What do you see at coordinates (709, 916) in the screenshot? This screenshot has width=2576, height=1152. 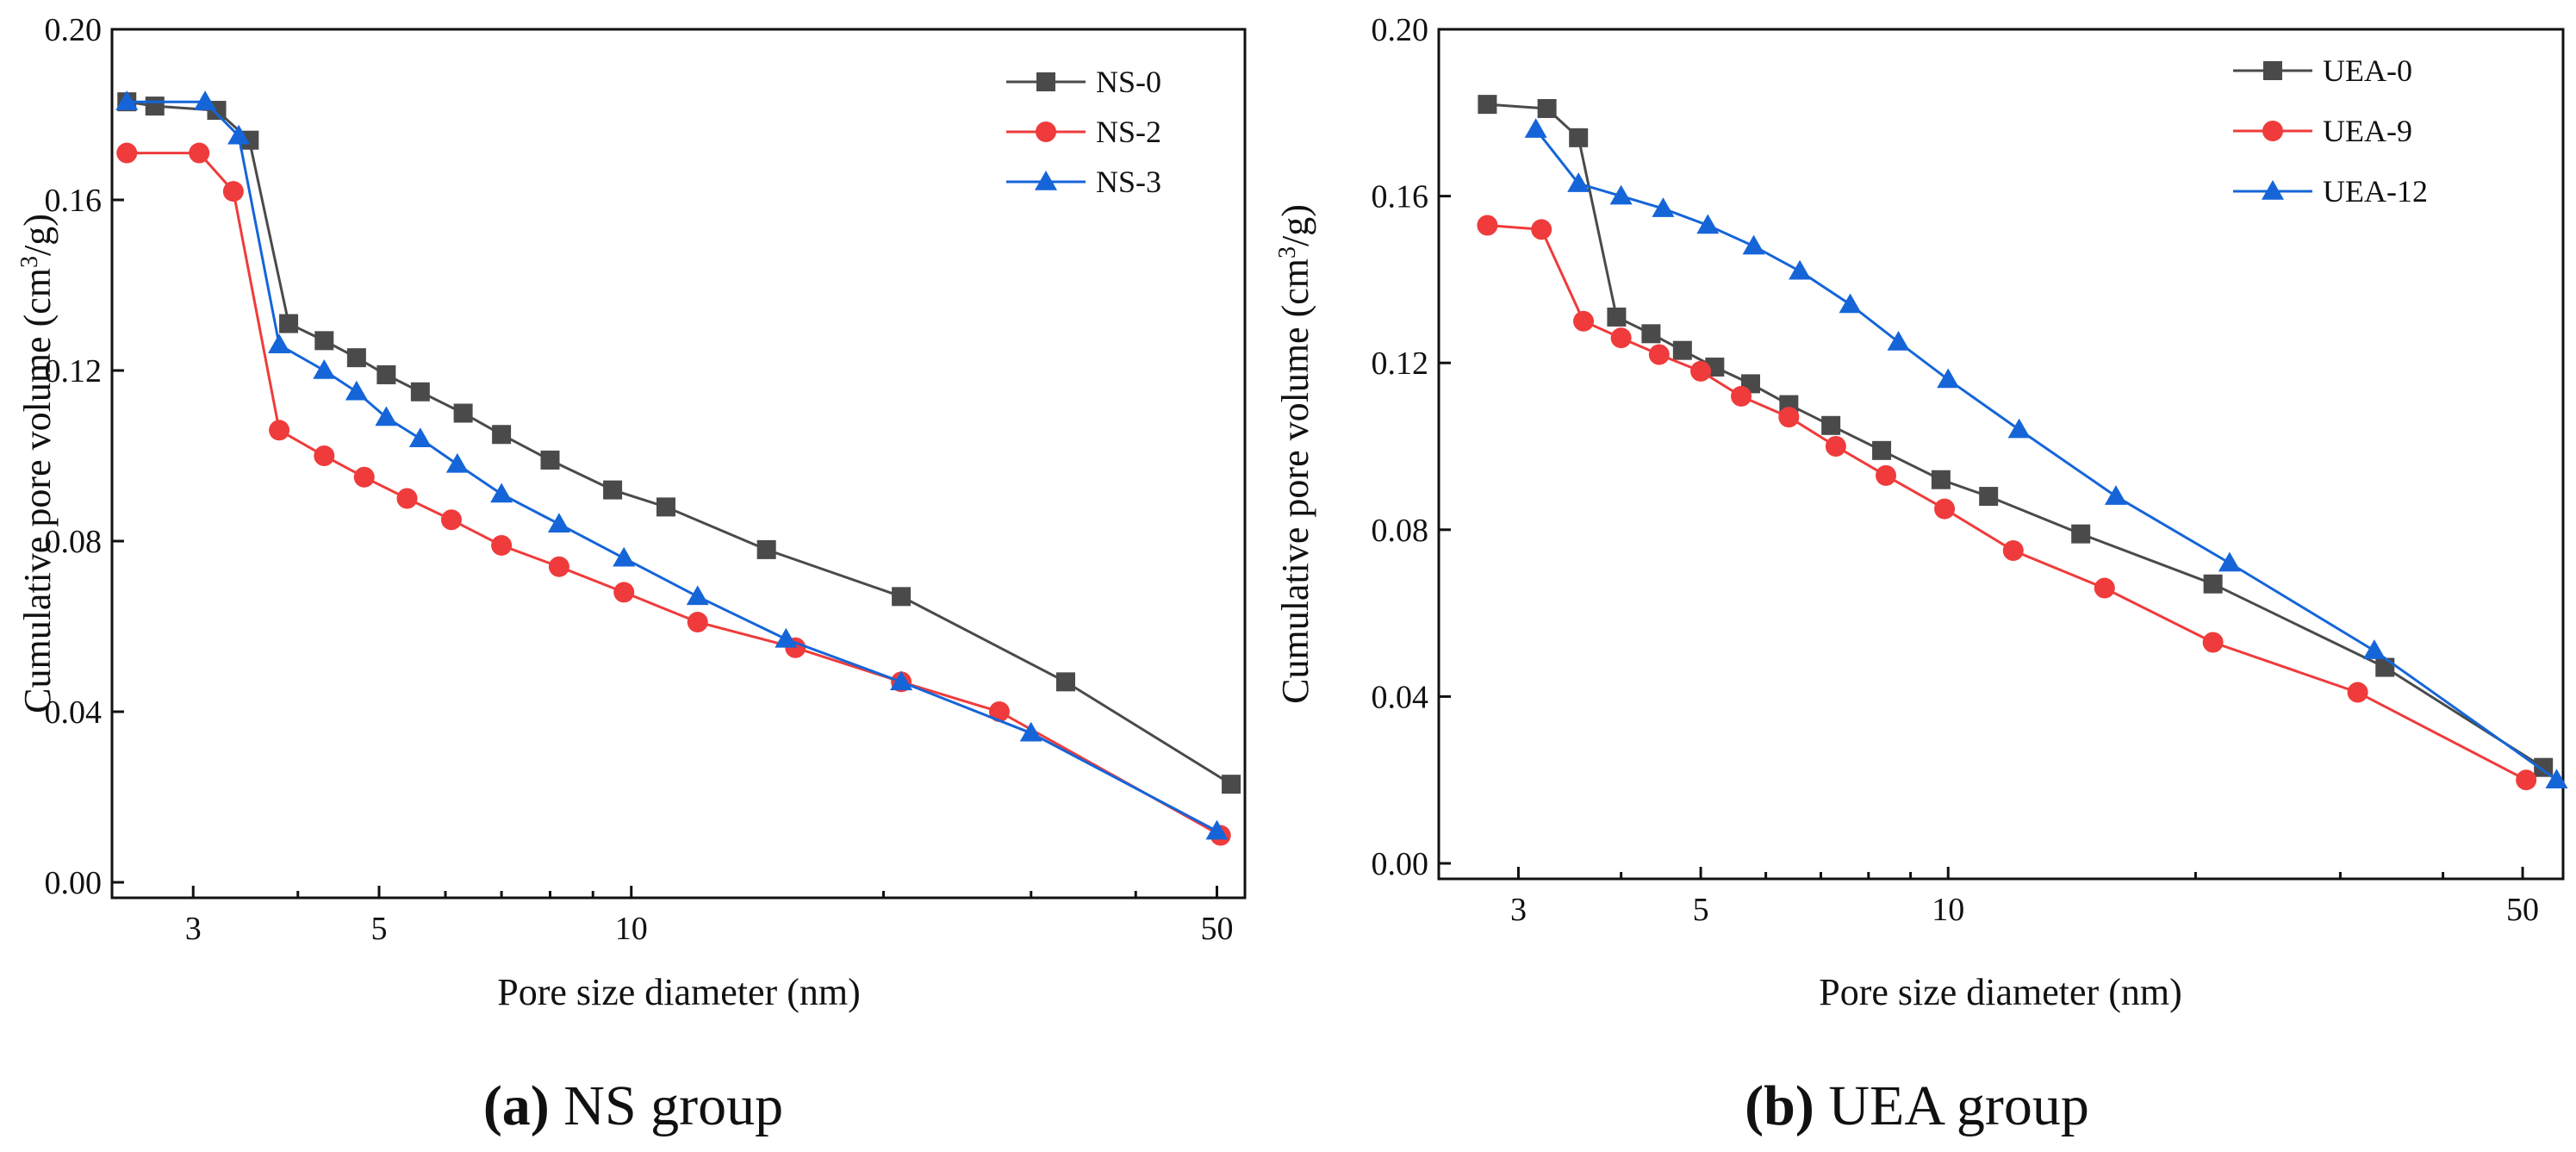 I see `x-axis-ticks: 3 5 10 50` at bounding box center [709, 916].